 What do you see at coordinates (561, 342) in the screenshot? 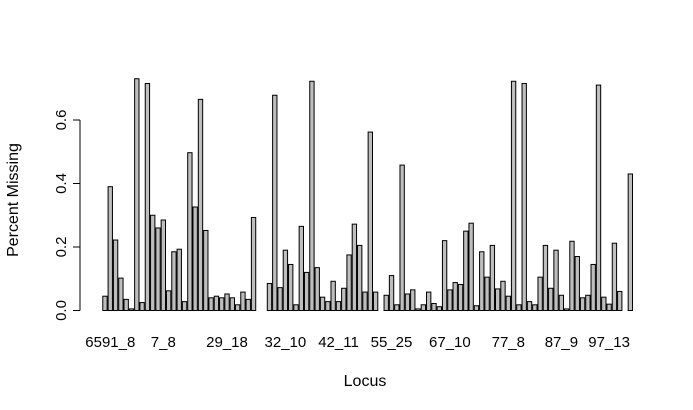
I see `x-axis-tick-label: 87_9` at bounding box center [561, 342].